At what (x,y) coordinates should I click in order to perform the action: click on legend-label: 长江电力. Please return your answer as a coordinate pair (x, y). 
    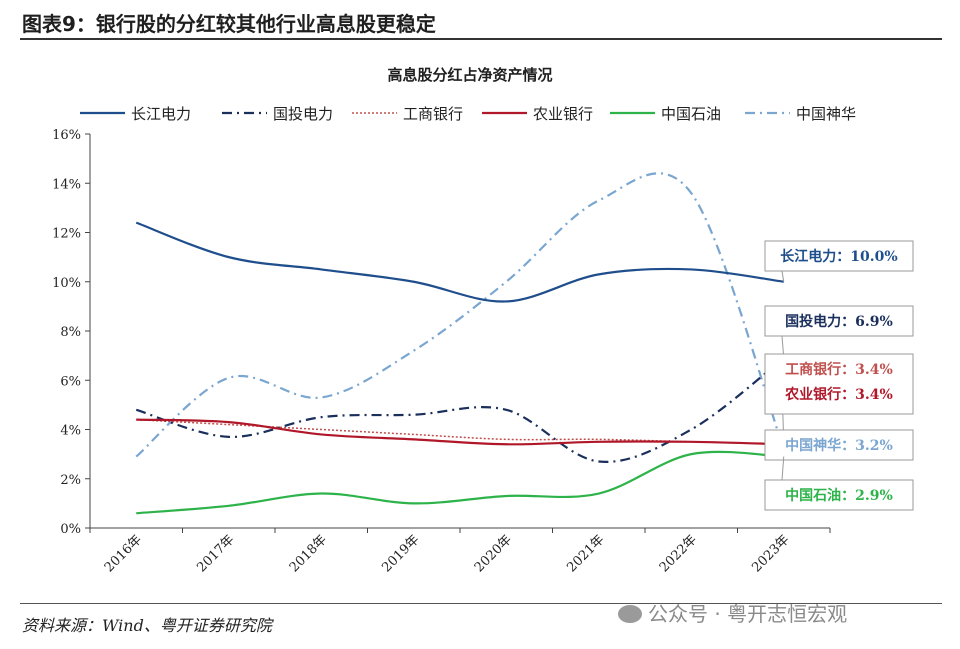
    Looking at the image, I should click on (161, 114).